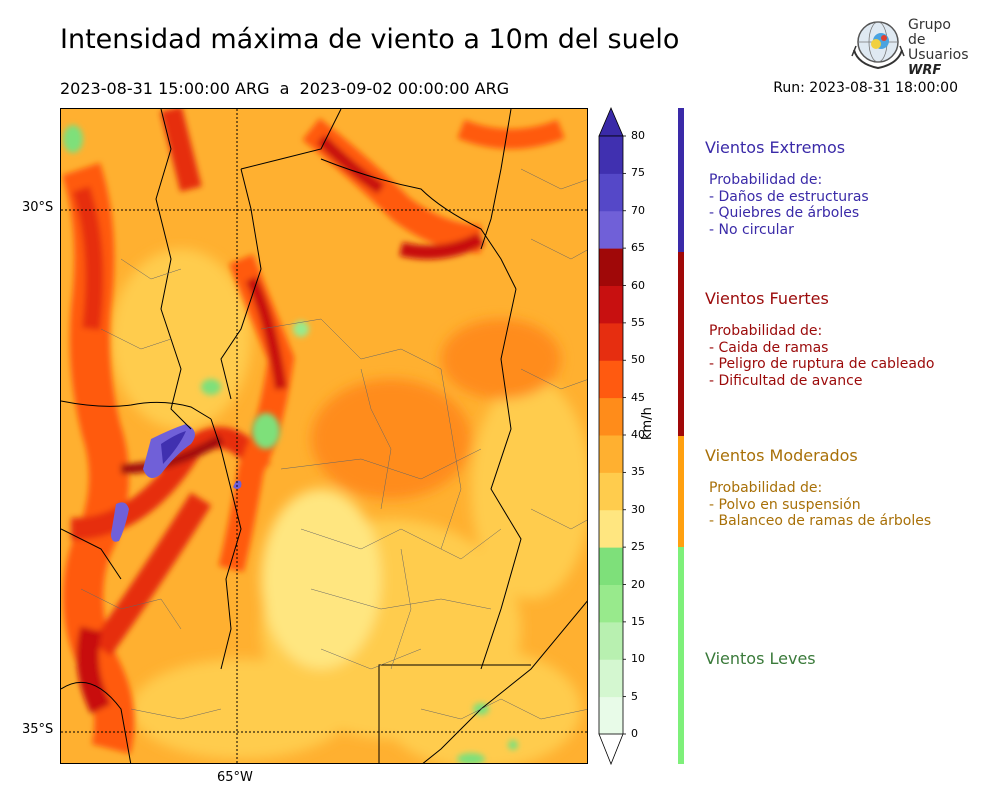 The height and width of the screenshot is (800, 1000). What do you see at coordinates (638, 173) in the screenshot?
I see `colorbar-tick-label: 75` at bounding box center [638, 173].